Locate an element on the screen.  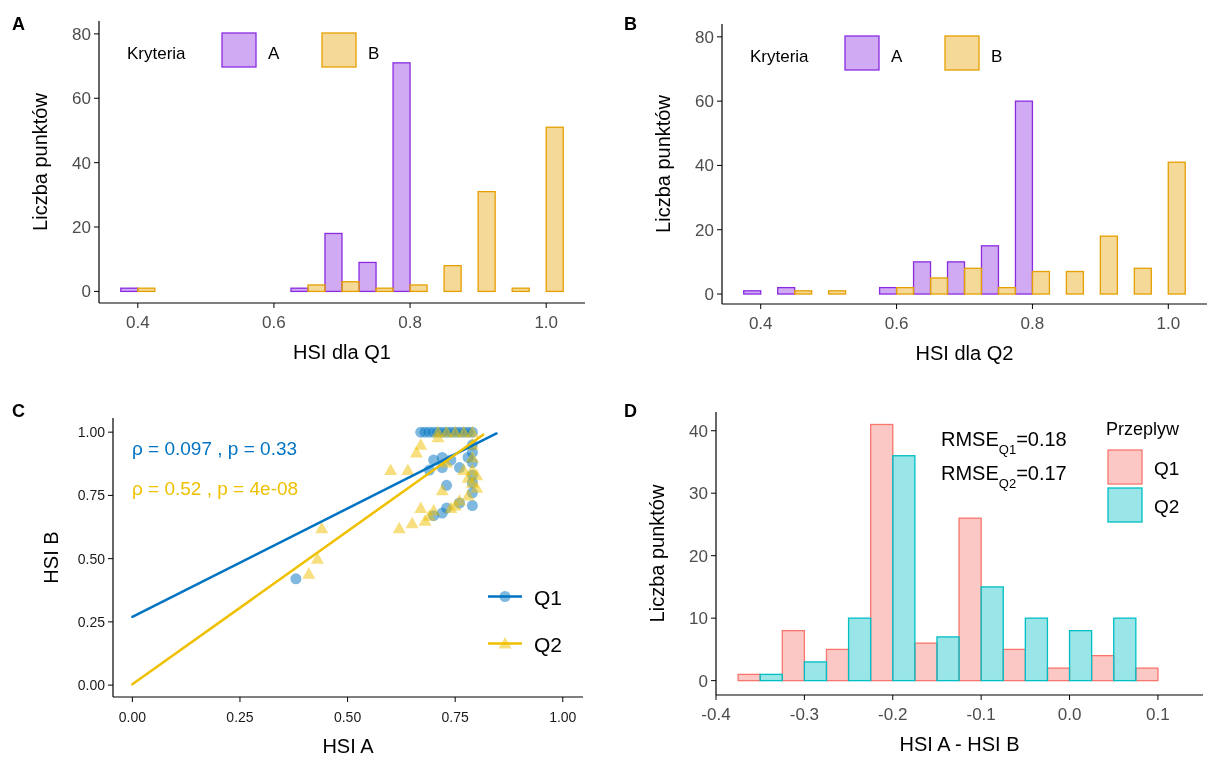
annotation: RMSE$_{Q2}$=0.17 is located at coordinates (1004, 476).